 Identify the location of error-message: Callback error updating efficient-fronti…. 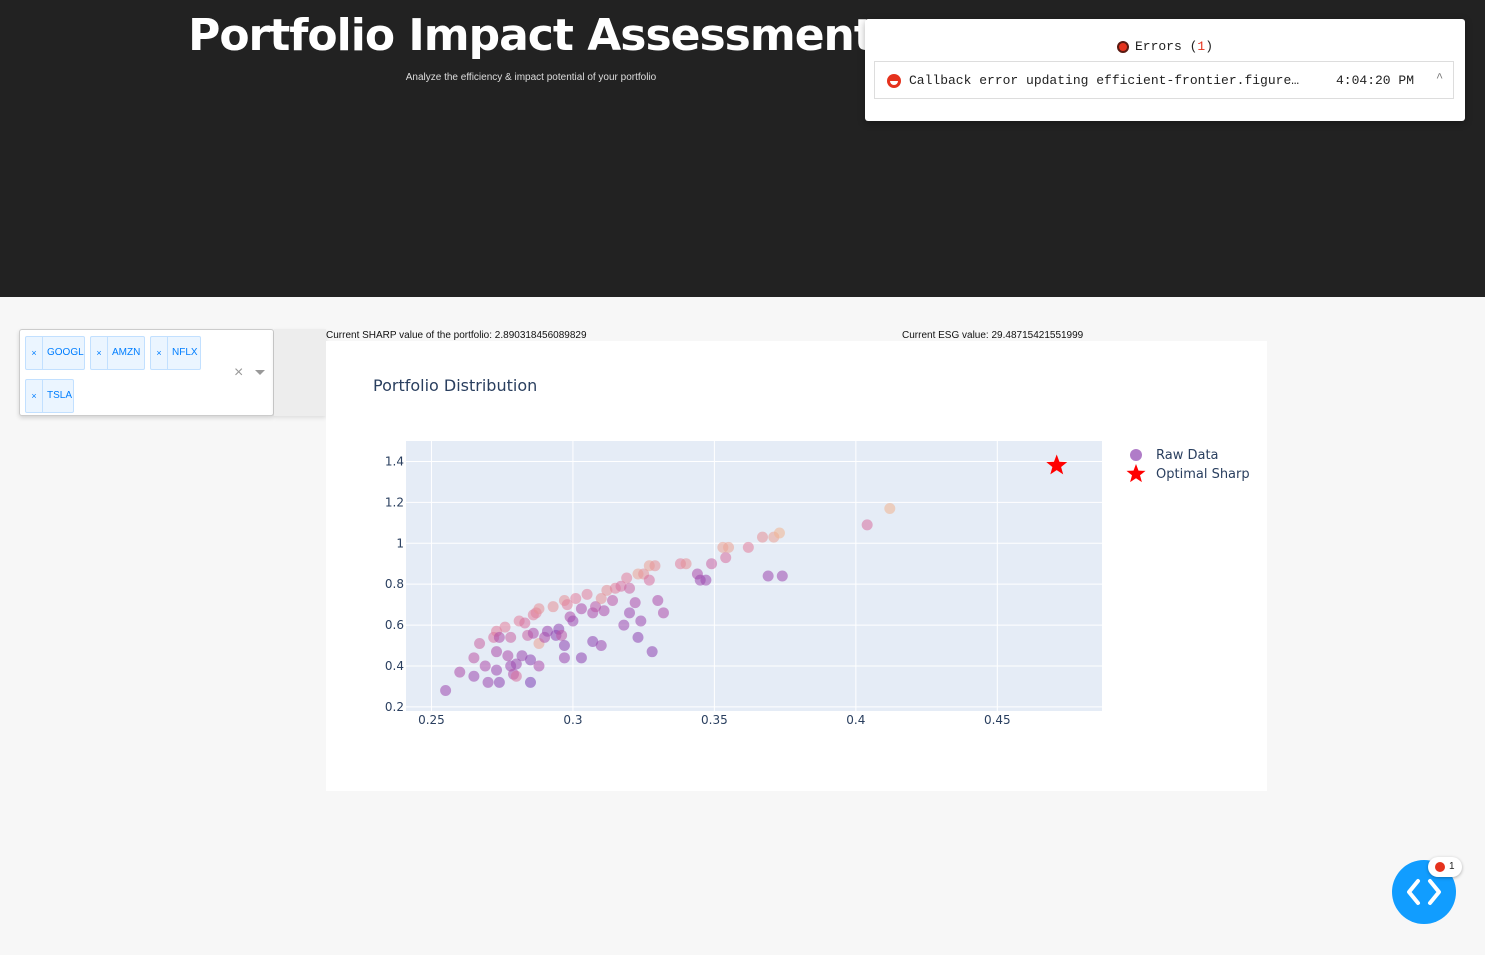
(1104, 80).